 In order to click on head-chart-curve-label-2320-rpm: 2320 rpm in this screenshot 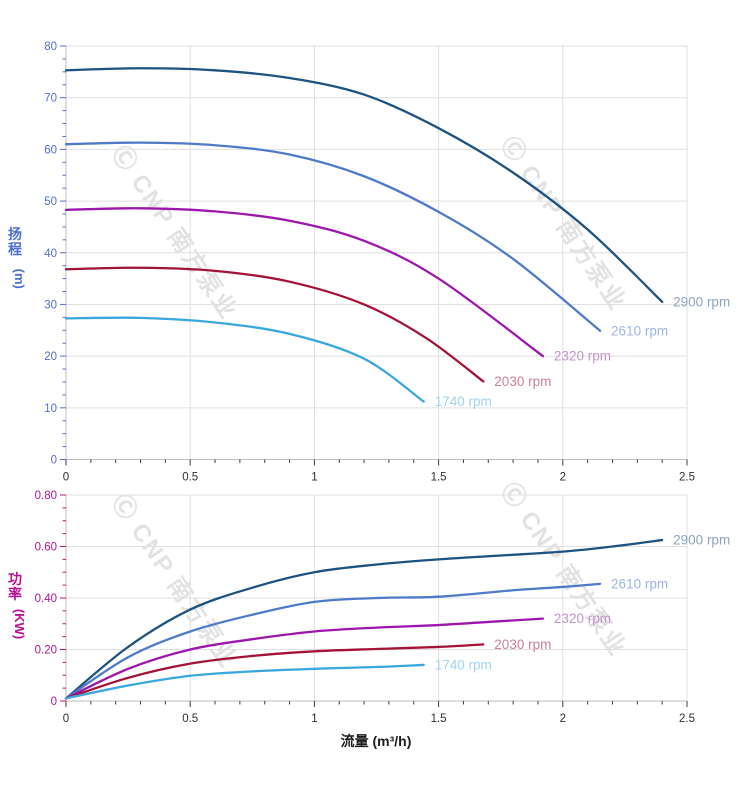, I will do `click(582, 356)`.